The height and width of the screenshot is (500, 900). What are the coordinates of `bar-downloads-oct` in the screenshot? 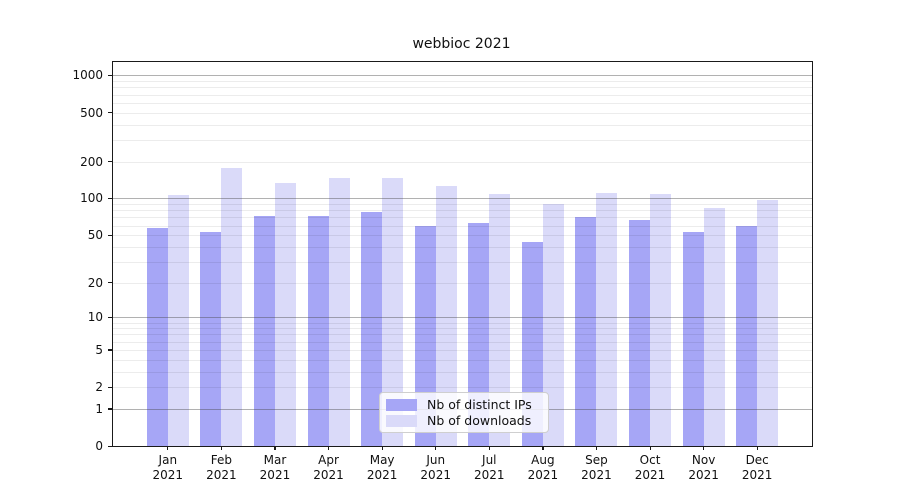 It's located at (661, 320).